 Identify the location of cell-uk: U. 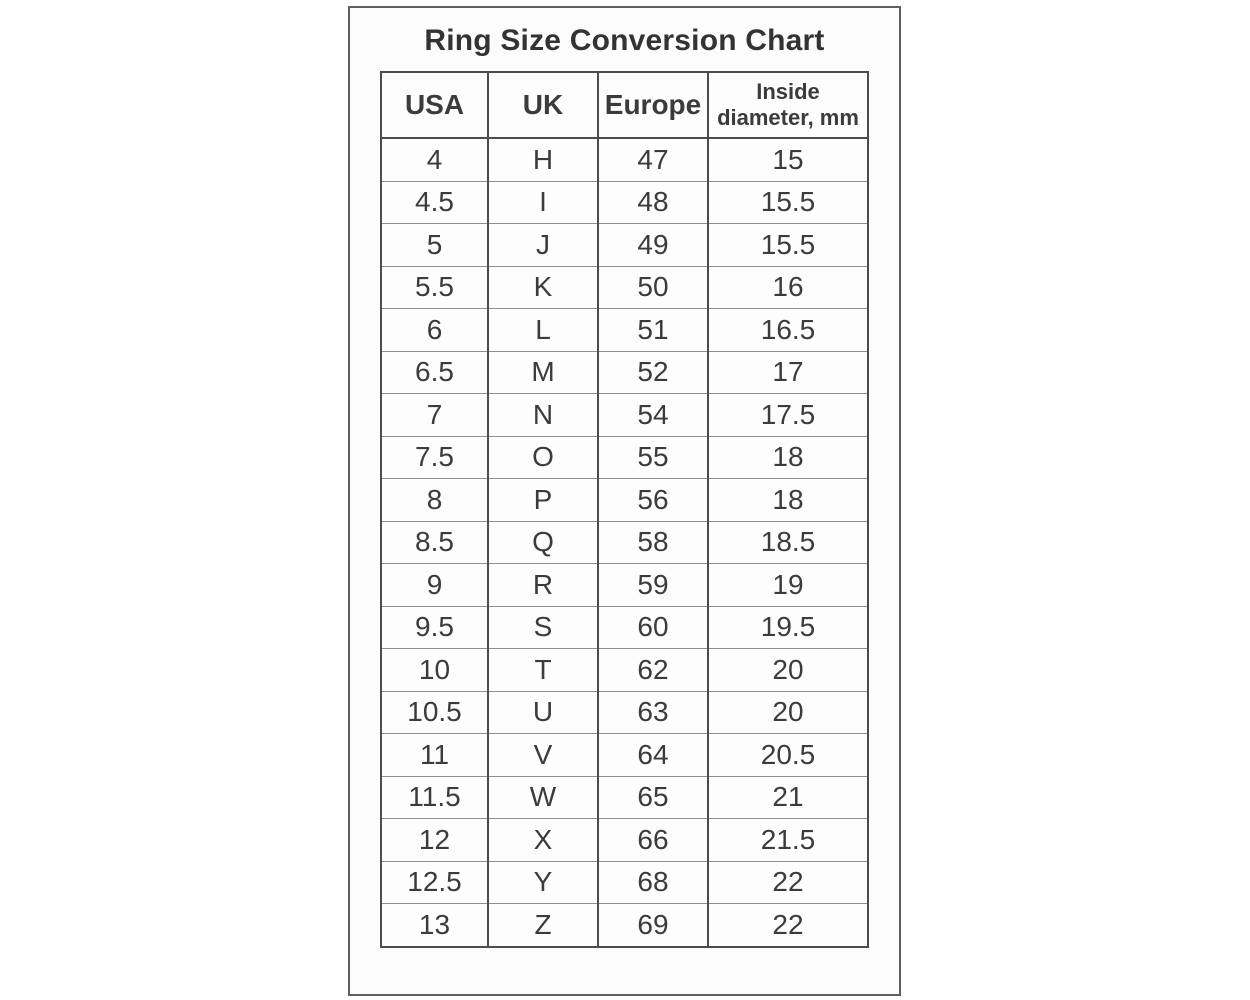
(542, 712).